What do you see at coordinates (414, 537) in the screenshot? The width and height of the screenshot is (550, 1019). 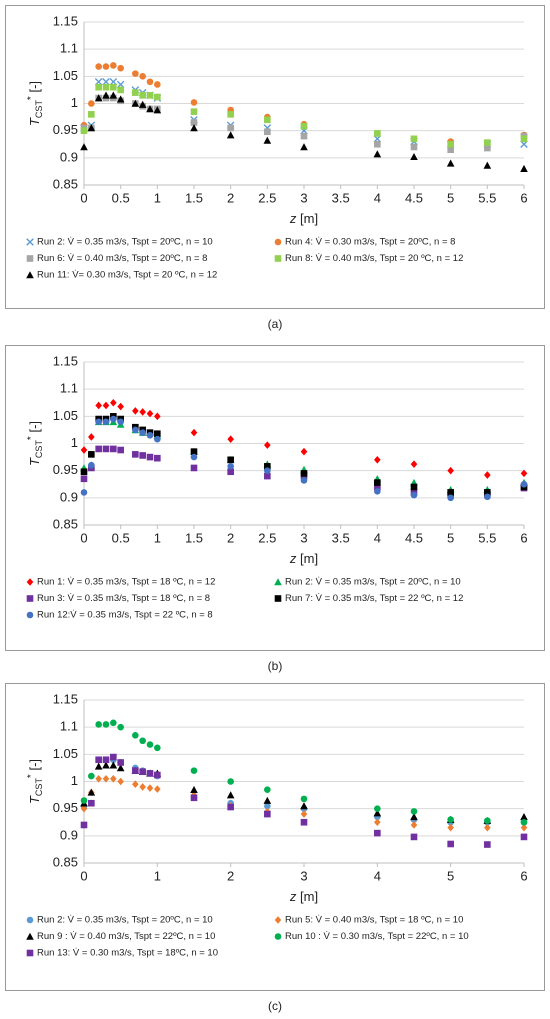 I see `x-tick-label: 4.5` at bounding box center [414, 537].